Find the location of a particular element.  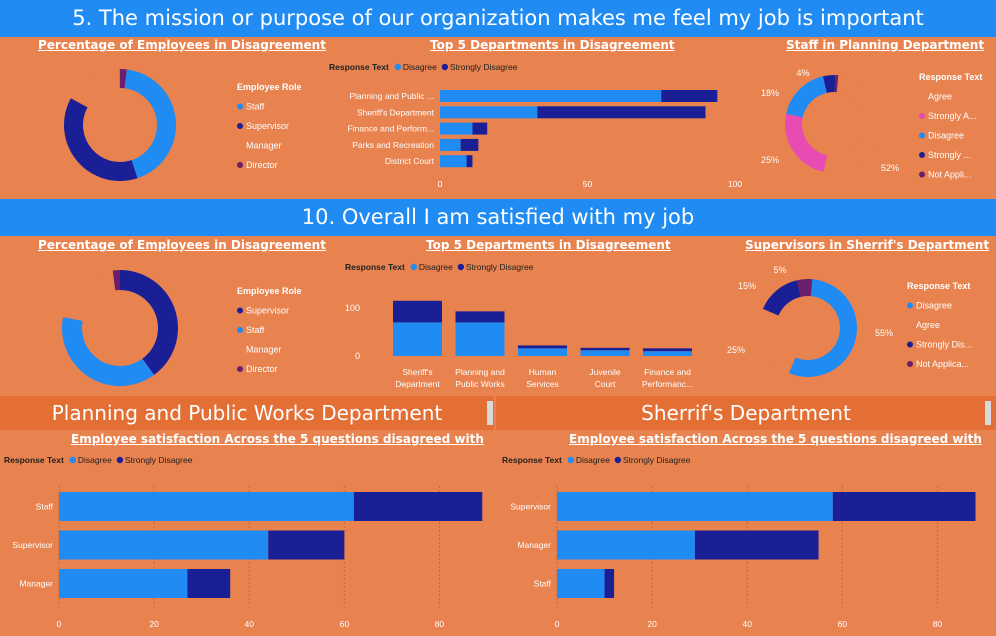

ppw-header-label: Planning and Public Works Department is located at coordinates (247, 413).